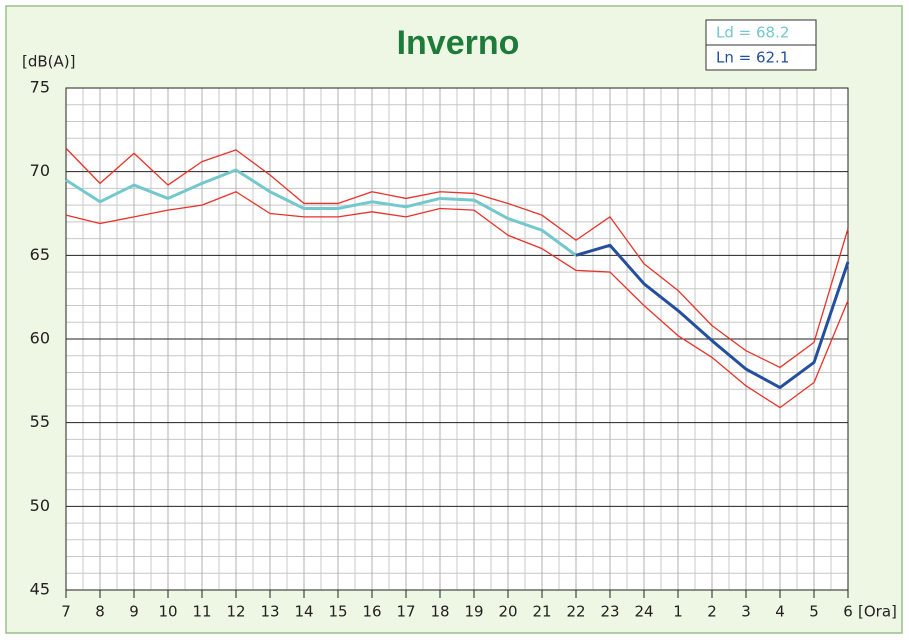  I want to click on legend-label: Ld = 68.2, so click(752, 33).